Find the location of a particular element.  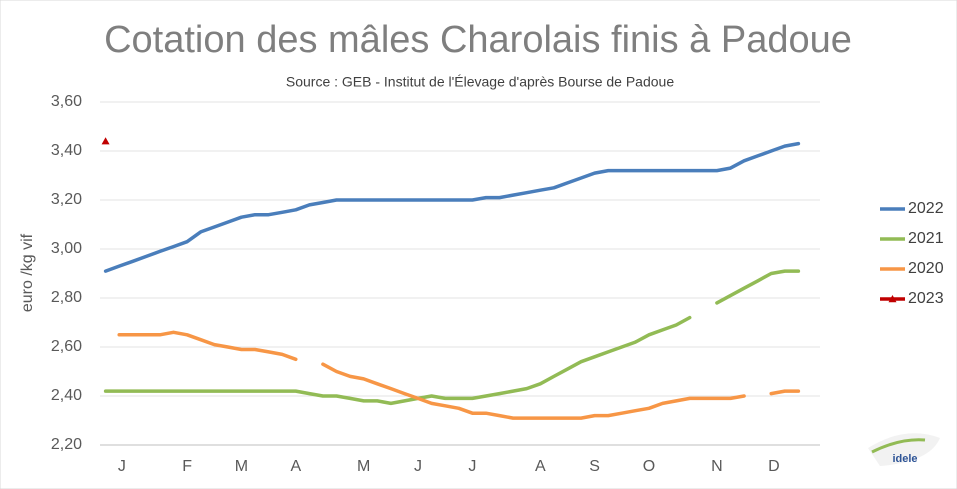

y-tick-label: 3,00 is located at coordinates (66, 248).